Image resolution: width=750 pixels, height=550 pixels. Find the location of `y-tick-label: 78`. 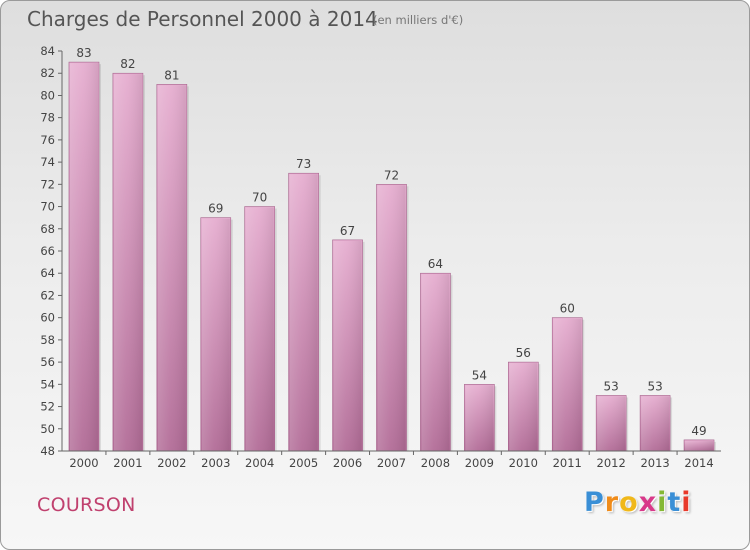

y-tick-label: 78 is located at coordinates (47, 118).